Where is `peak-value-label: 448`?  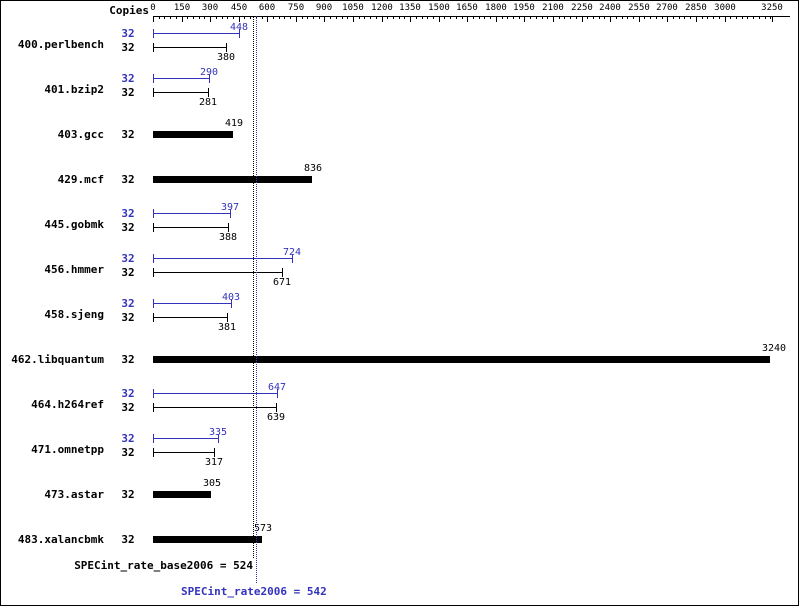
peak-value-label: 448 is located at coordinates (239, 27).